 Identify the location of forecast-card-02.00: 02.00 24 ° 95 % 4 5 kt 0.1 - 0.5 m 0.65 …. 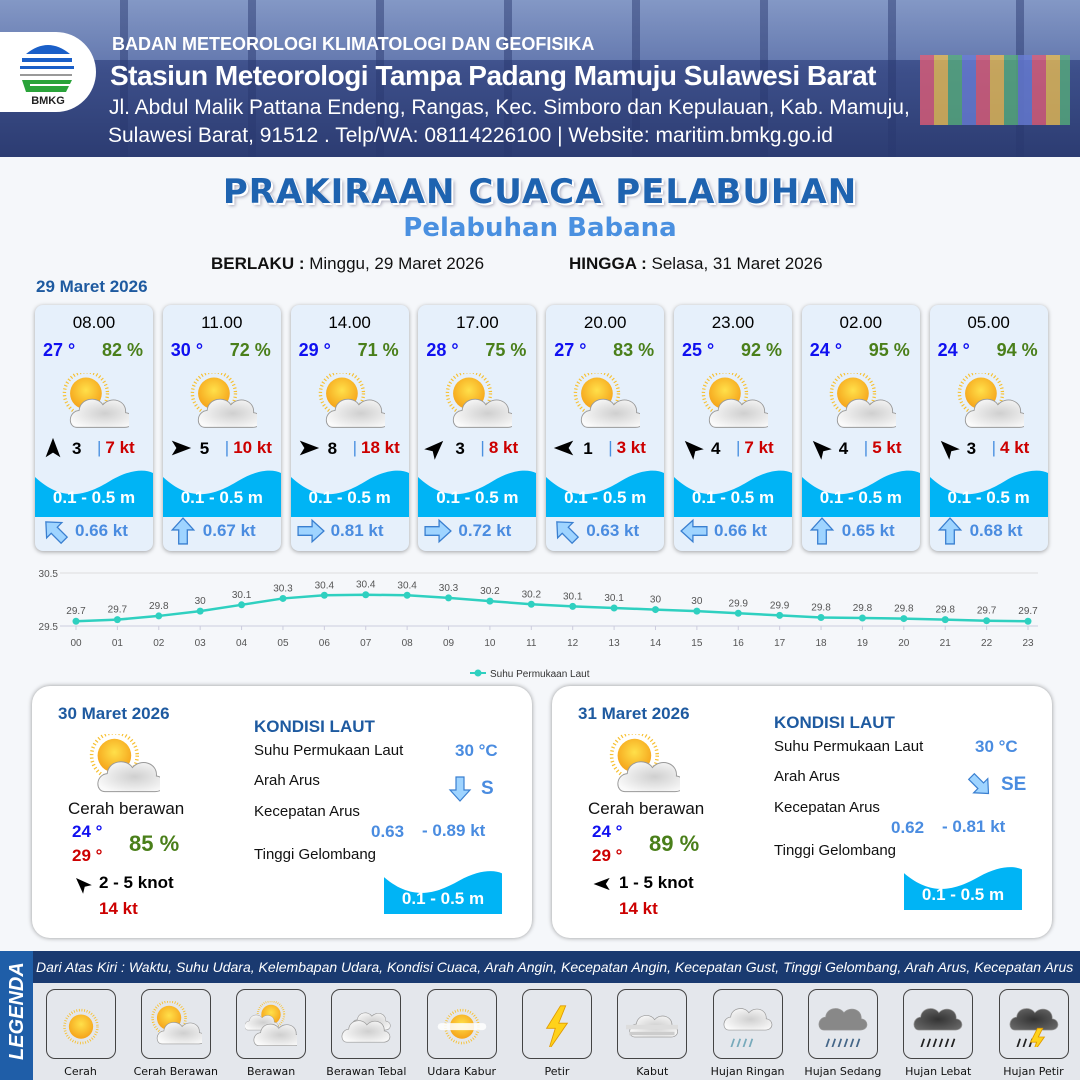
(860, 428).